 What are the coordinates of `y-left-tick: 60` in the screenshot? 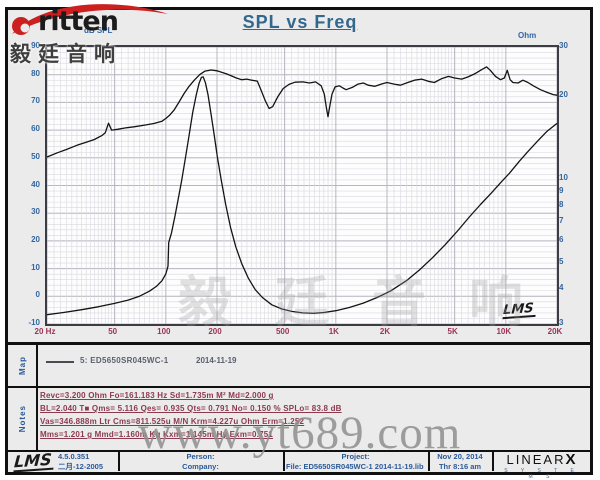 It's located at (35, 129).